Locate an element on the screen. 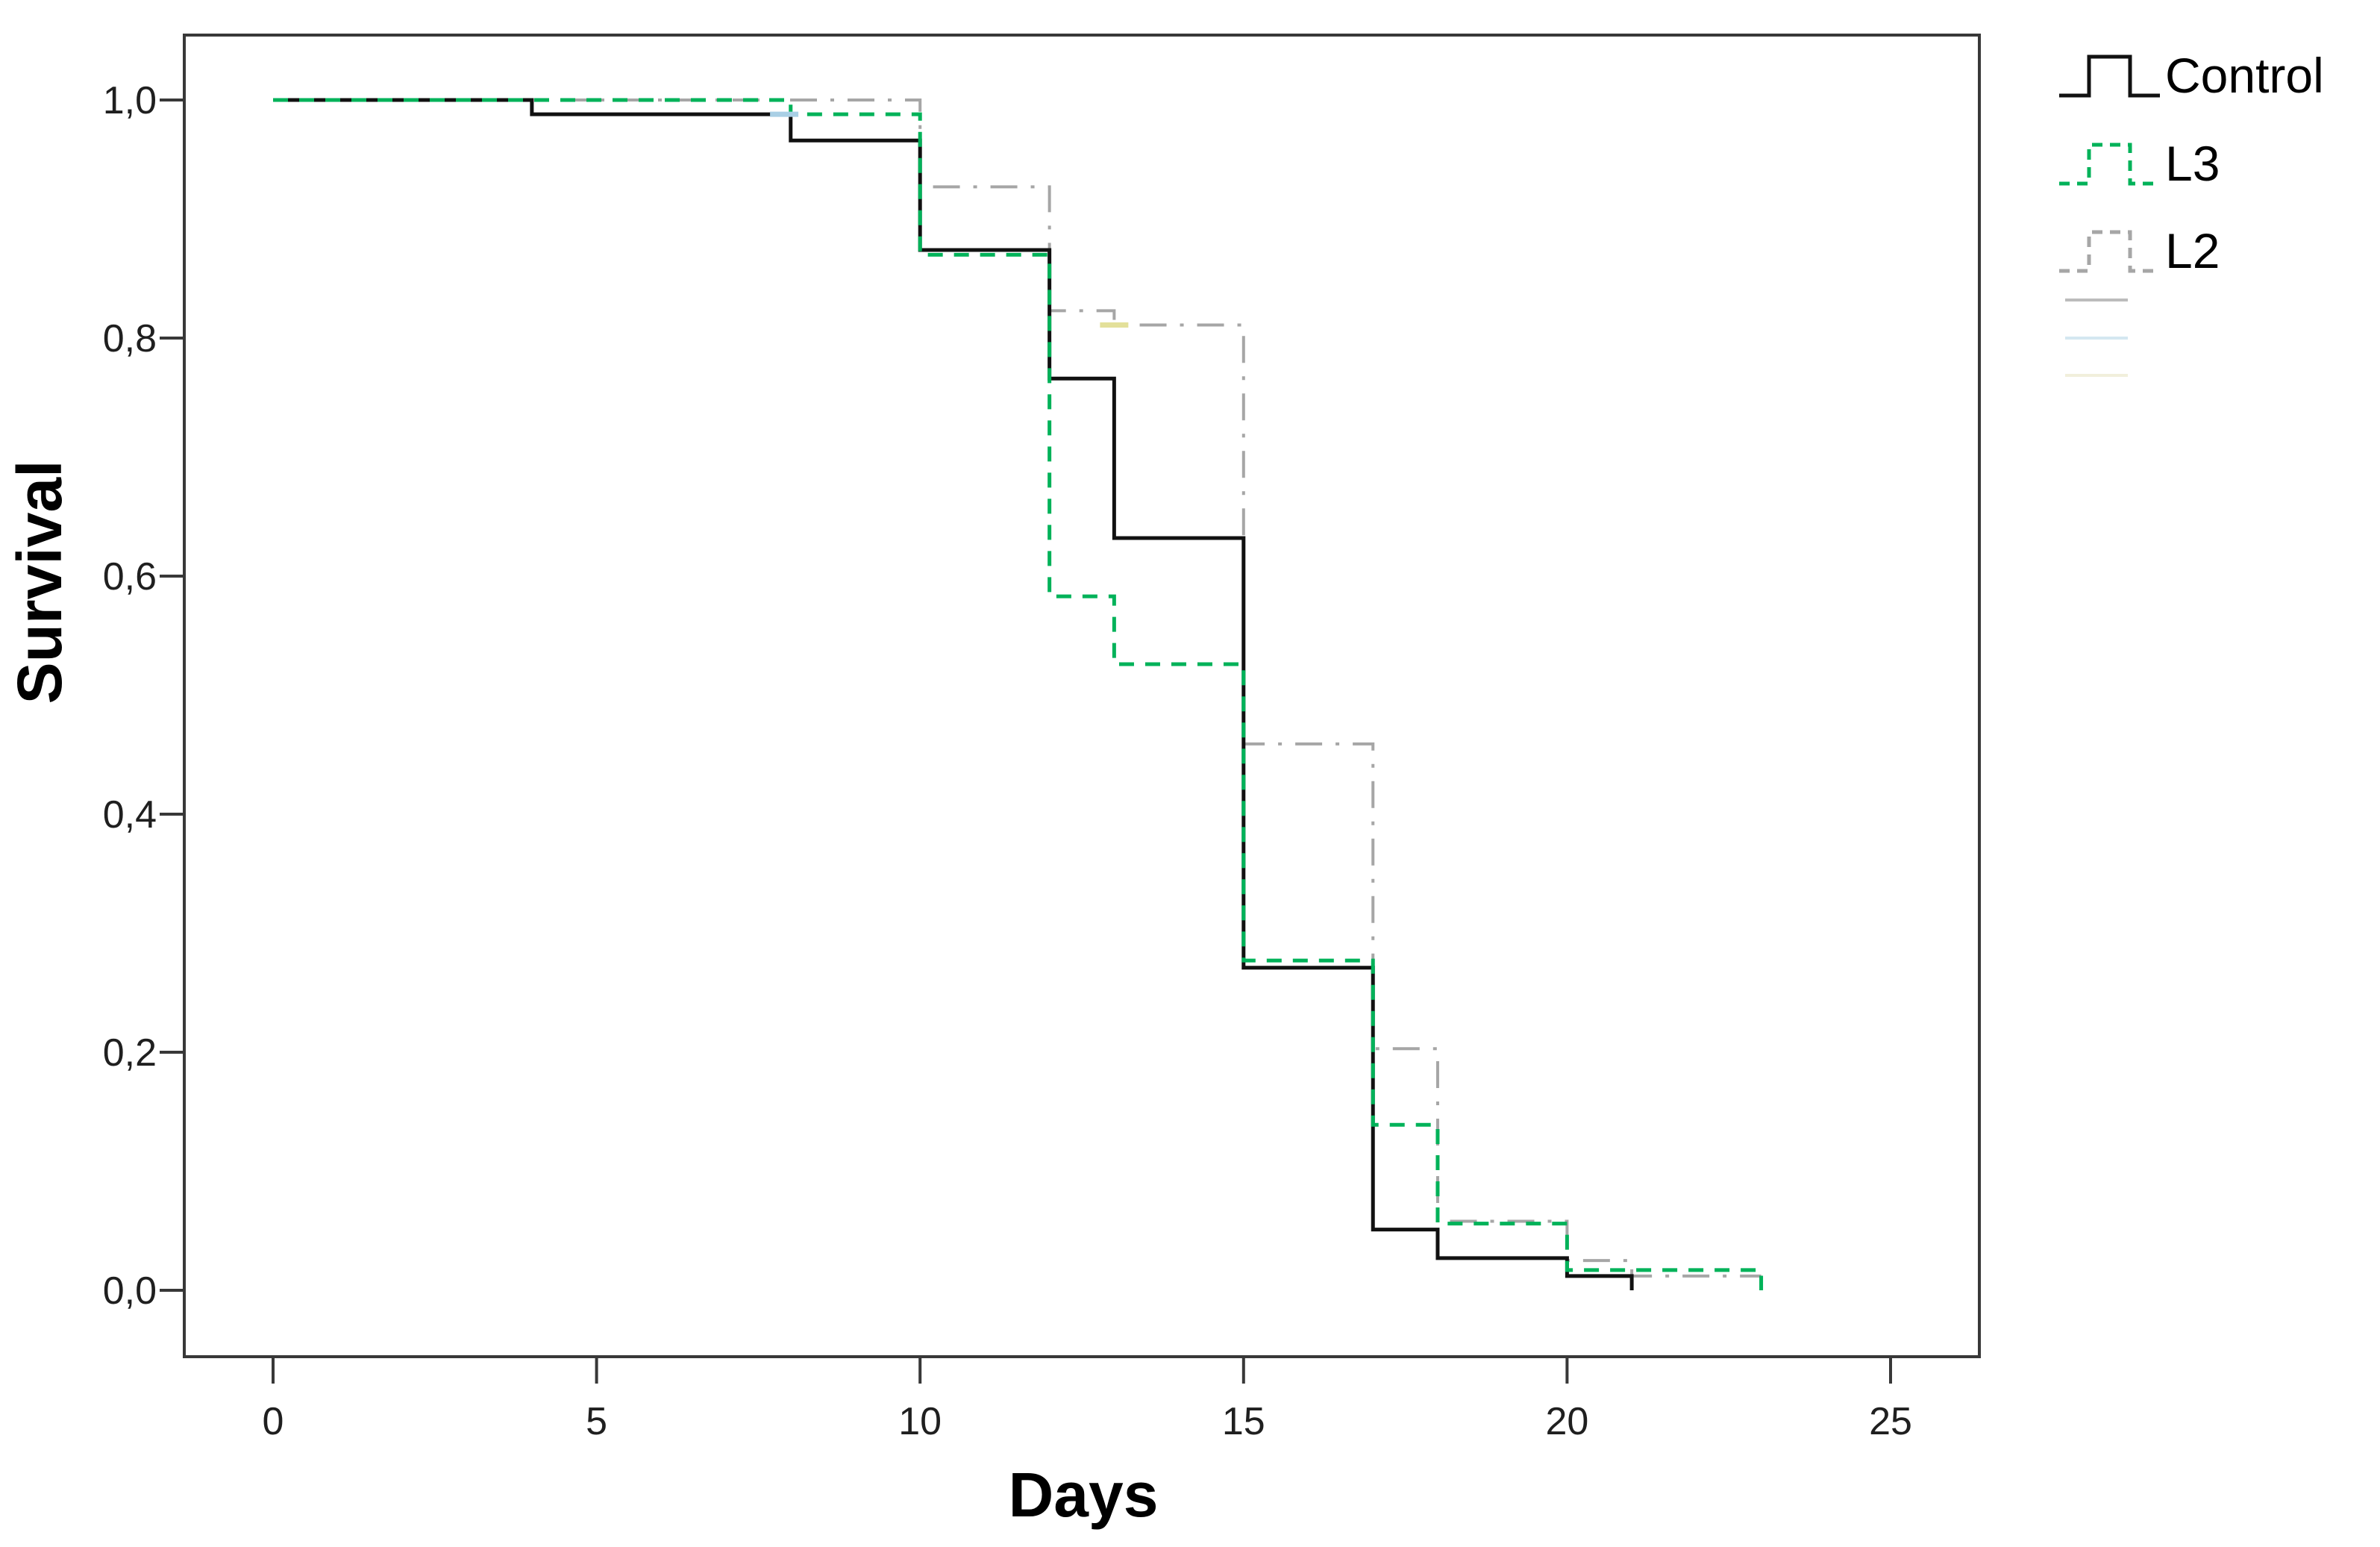 This screenshot has width=2380, height=1547. x-tick-label: 15 is located at coordinates (1243, 1421).